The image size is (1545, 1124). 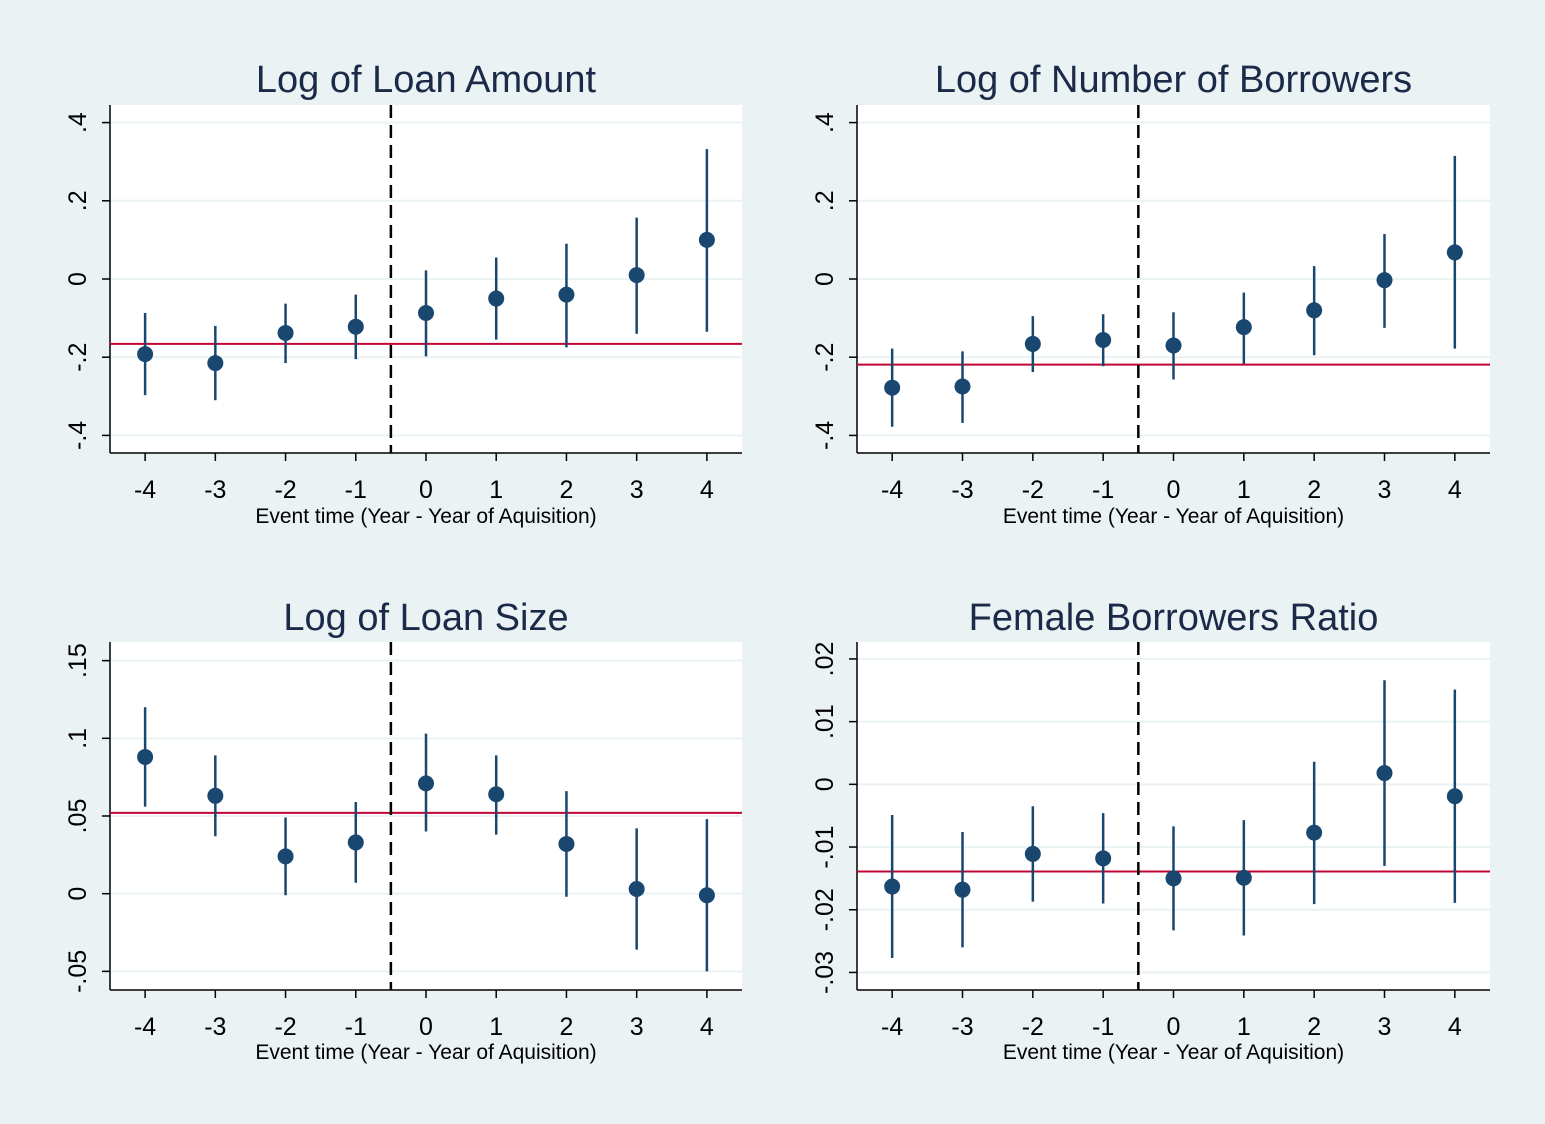 I want to click on chart-title: Log of Number of Borrowers, so click(x=1173, y=80).